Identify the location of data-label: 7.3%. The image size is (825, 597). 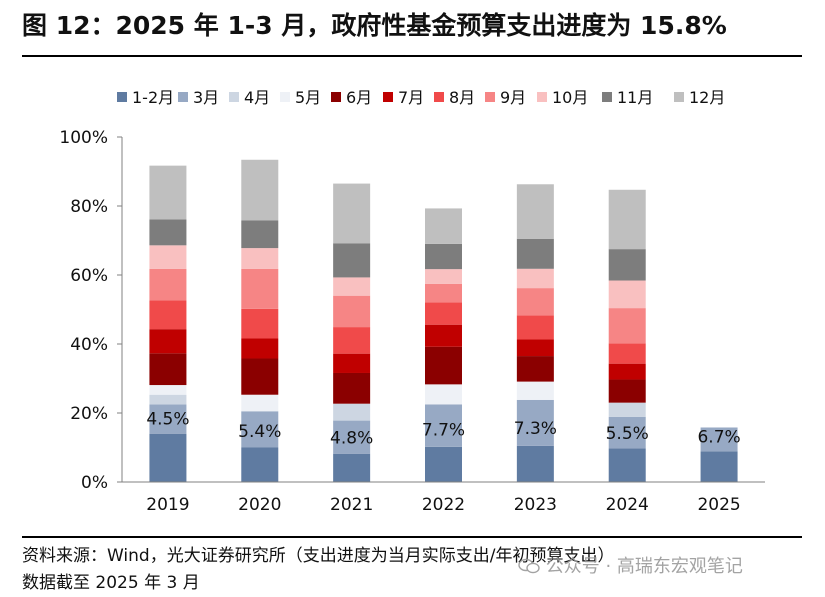
(535, 429).